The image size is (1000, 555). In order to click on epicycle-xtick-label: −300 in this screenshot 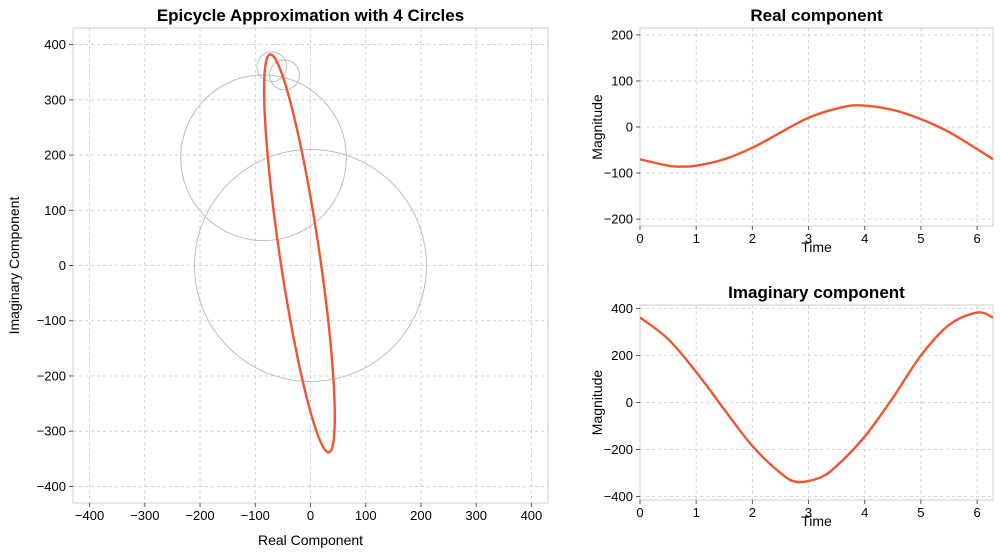, I will do `click(144, 515)`.